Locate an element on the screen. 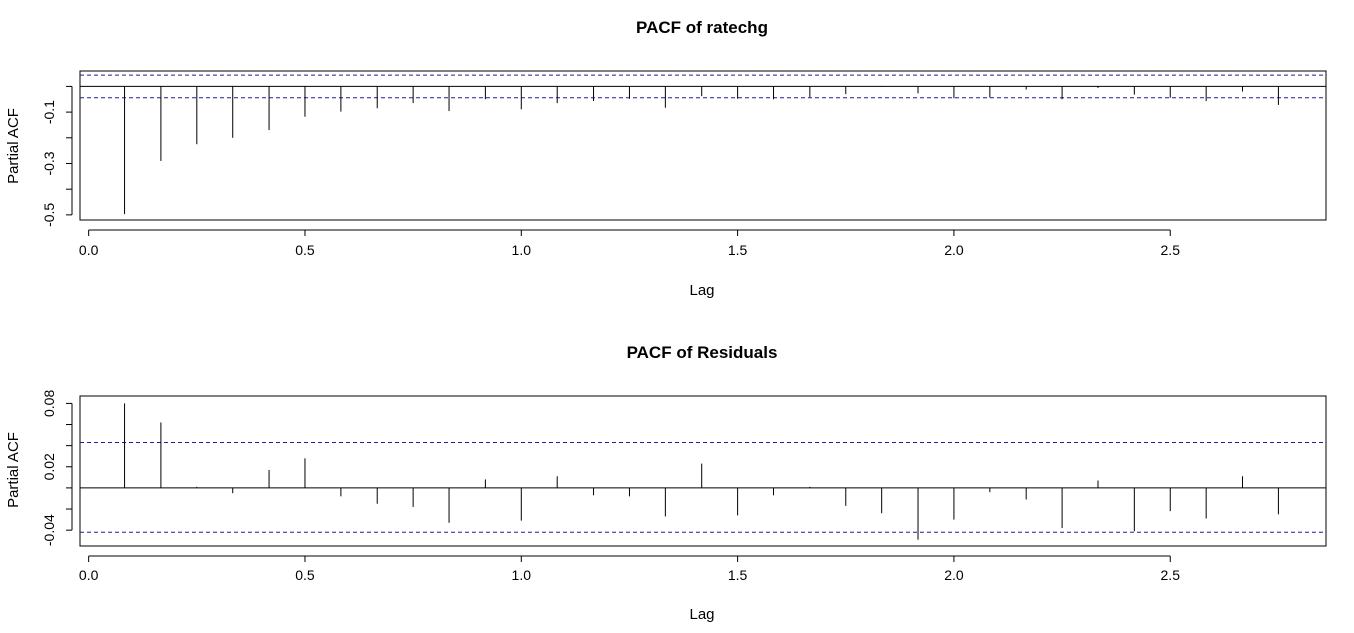 The height and width of the screenshot is (633, 1354). y-tick-label: -0.1 is located at coordinates (49, 112).